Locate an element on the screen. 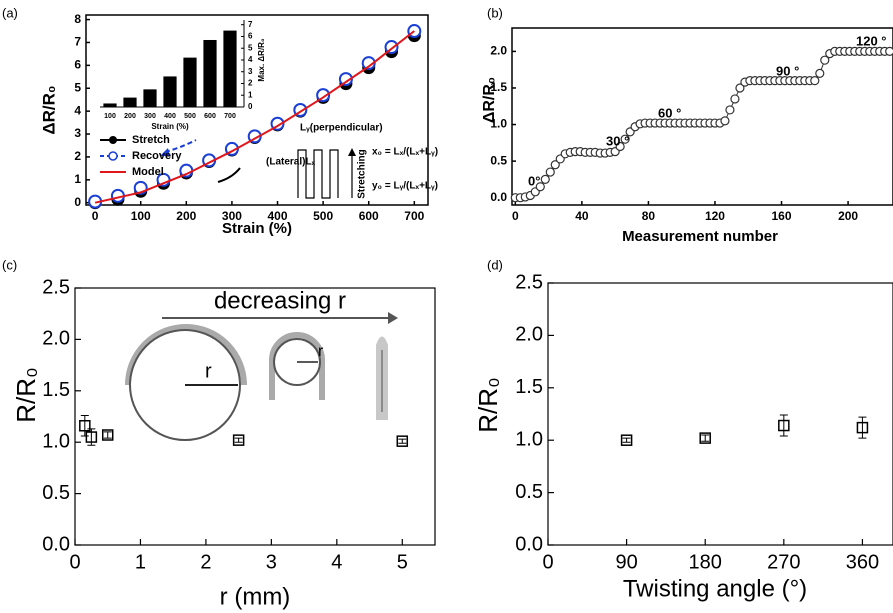 This screenshot has height=613, width=893. legend-label: Model is located at coordinates (148, 172).